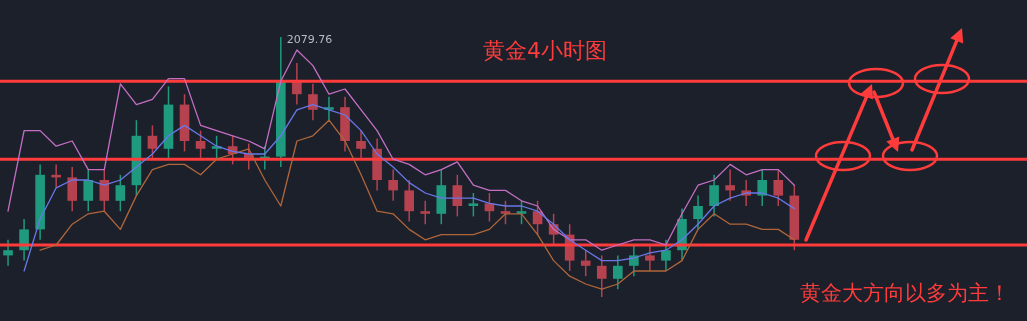  I want to click on annotation: 2079.76, so click(309, 39).